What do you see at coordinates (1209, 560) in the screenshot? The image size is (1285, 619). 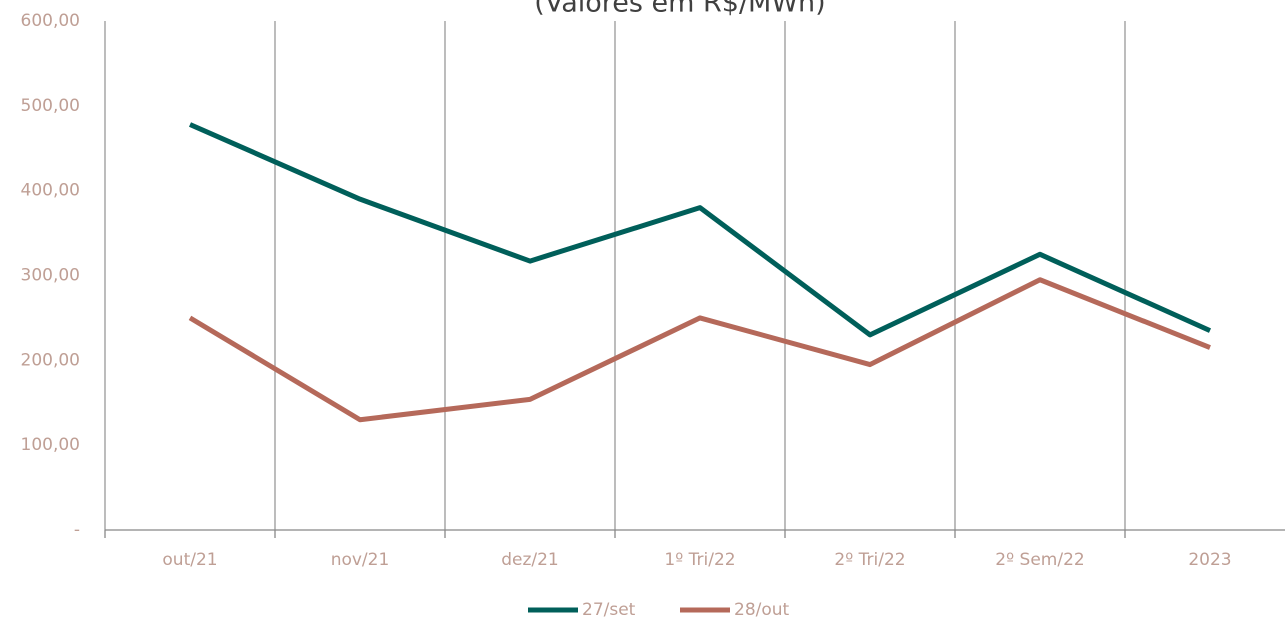 I see `x-tick-label: 2023` at bounding box center [1209, 560].